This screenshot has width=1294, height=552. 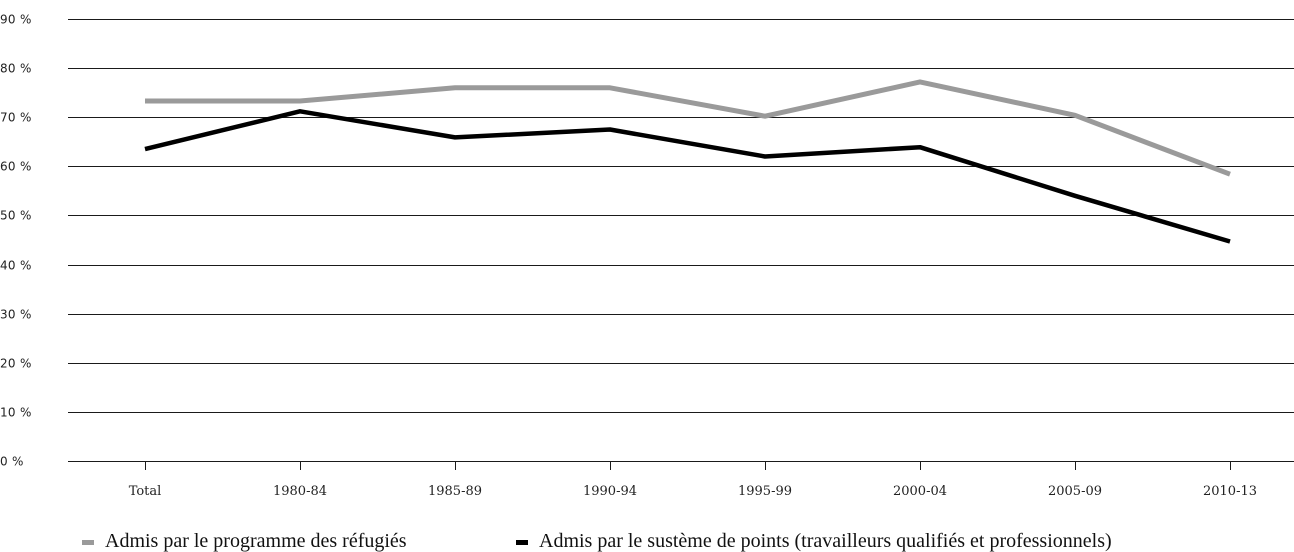 What do you see at coordinates (16, 69) in the screenshot?
I see `y-tick-label: 80 %` at bounding box center [16, 69].